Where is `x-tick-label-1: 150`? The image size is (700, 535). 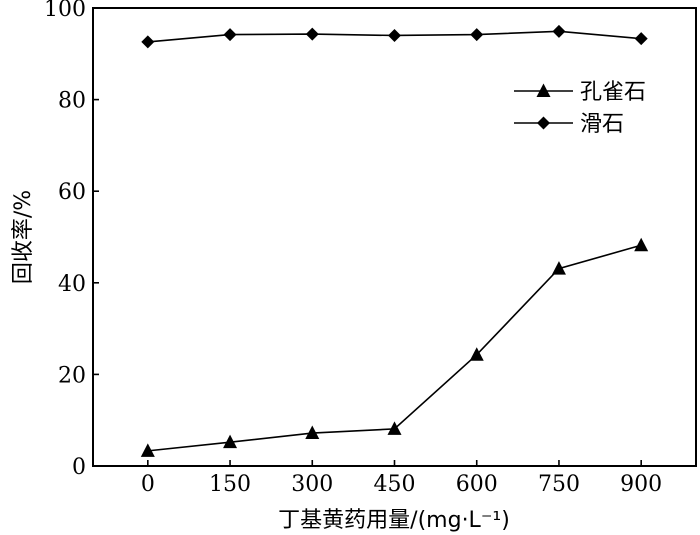
x-tick-label-1: 150 is located at coordinates (230, 484).